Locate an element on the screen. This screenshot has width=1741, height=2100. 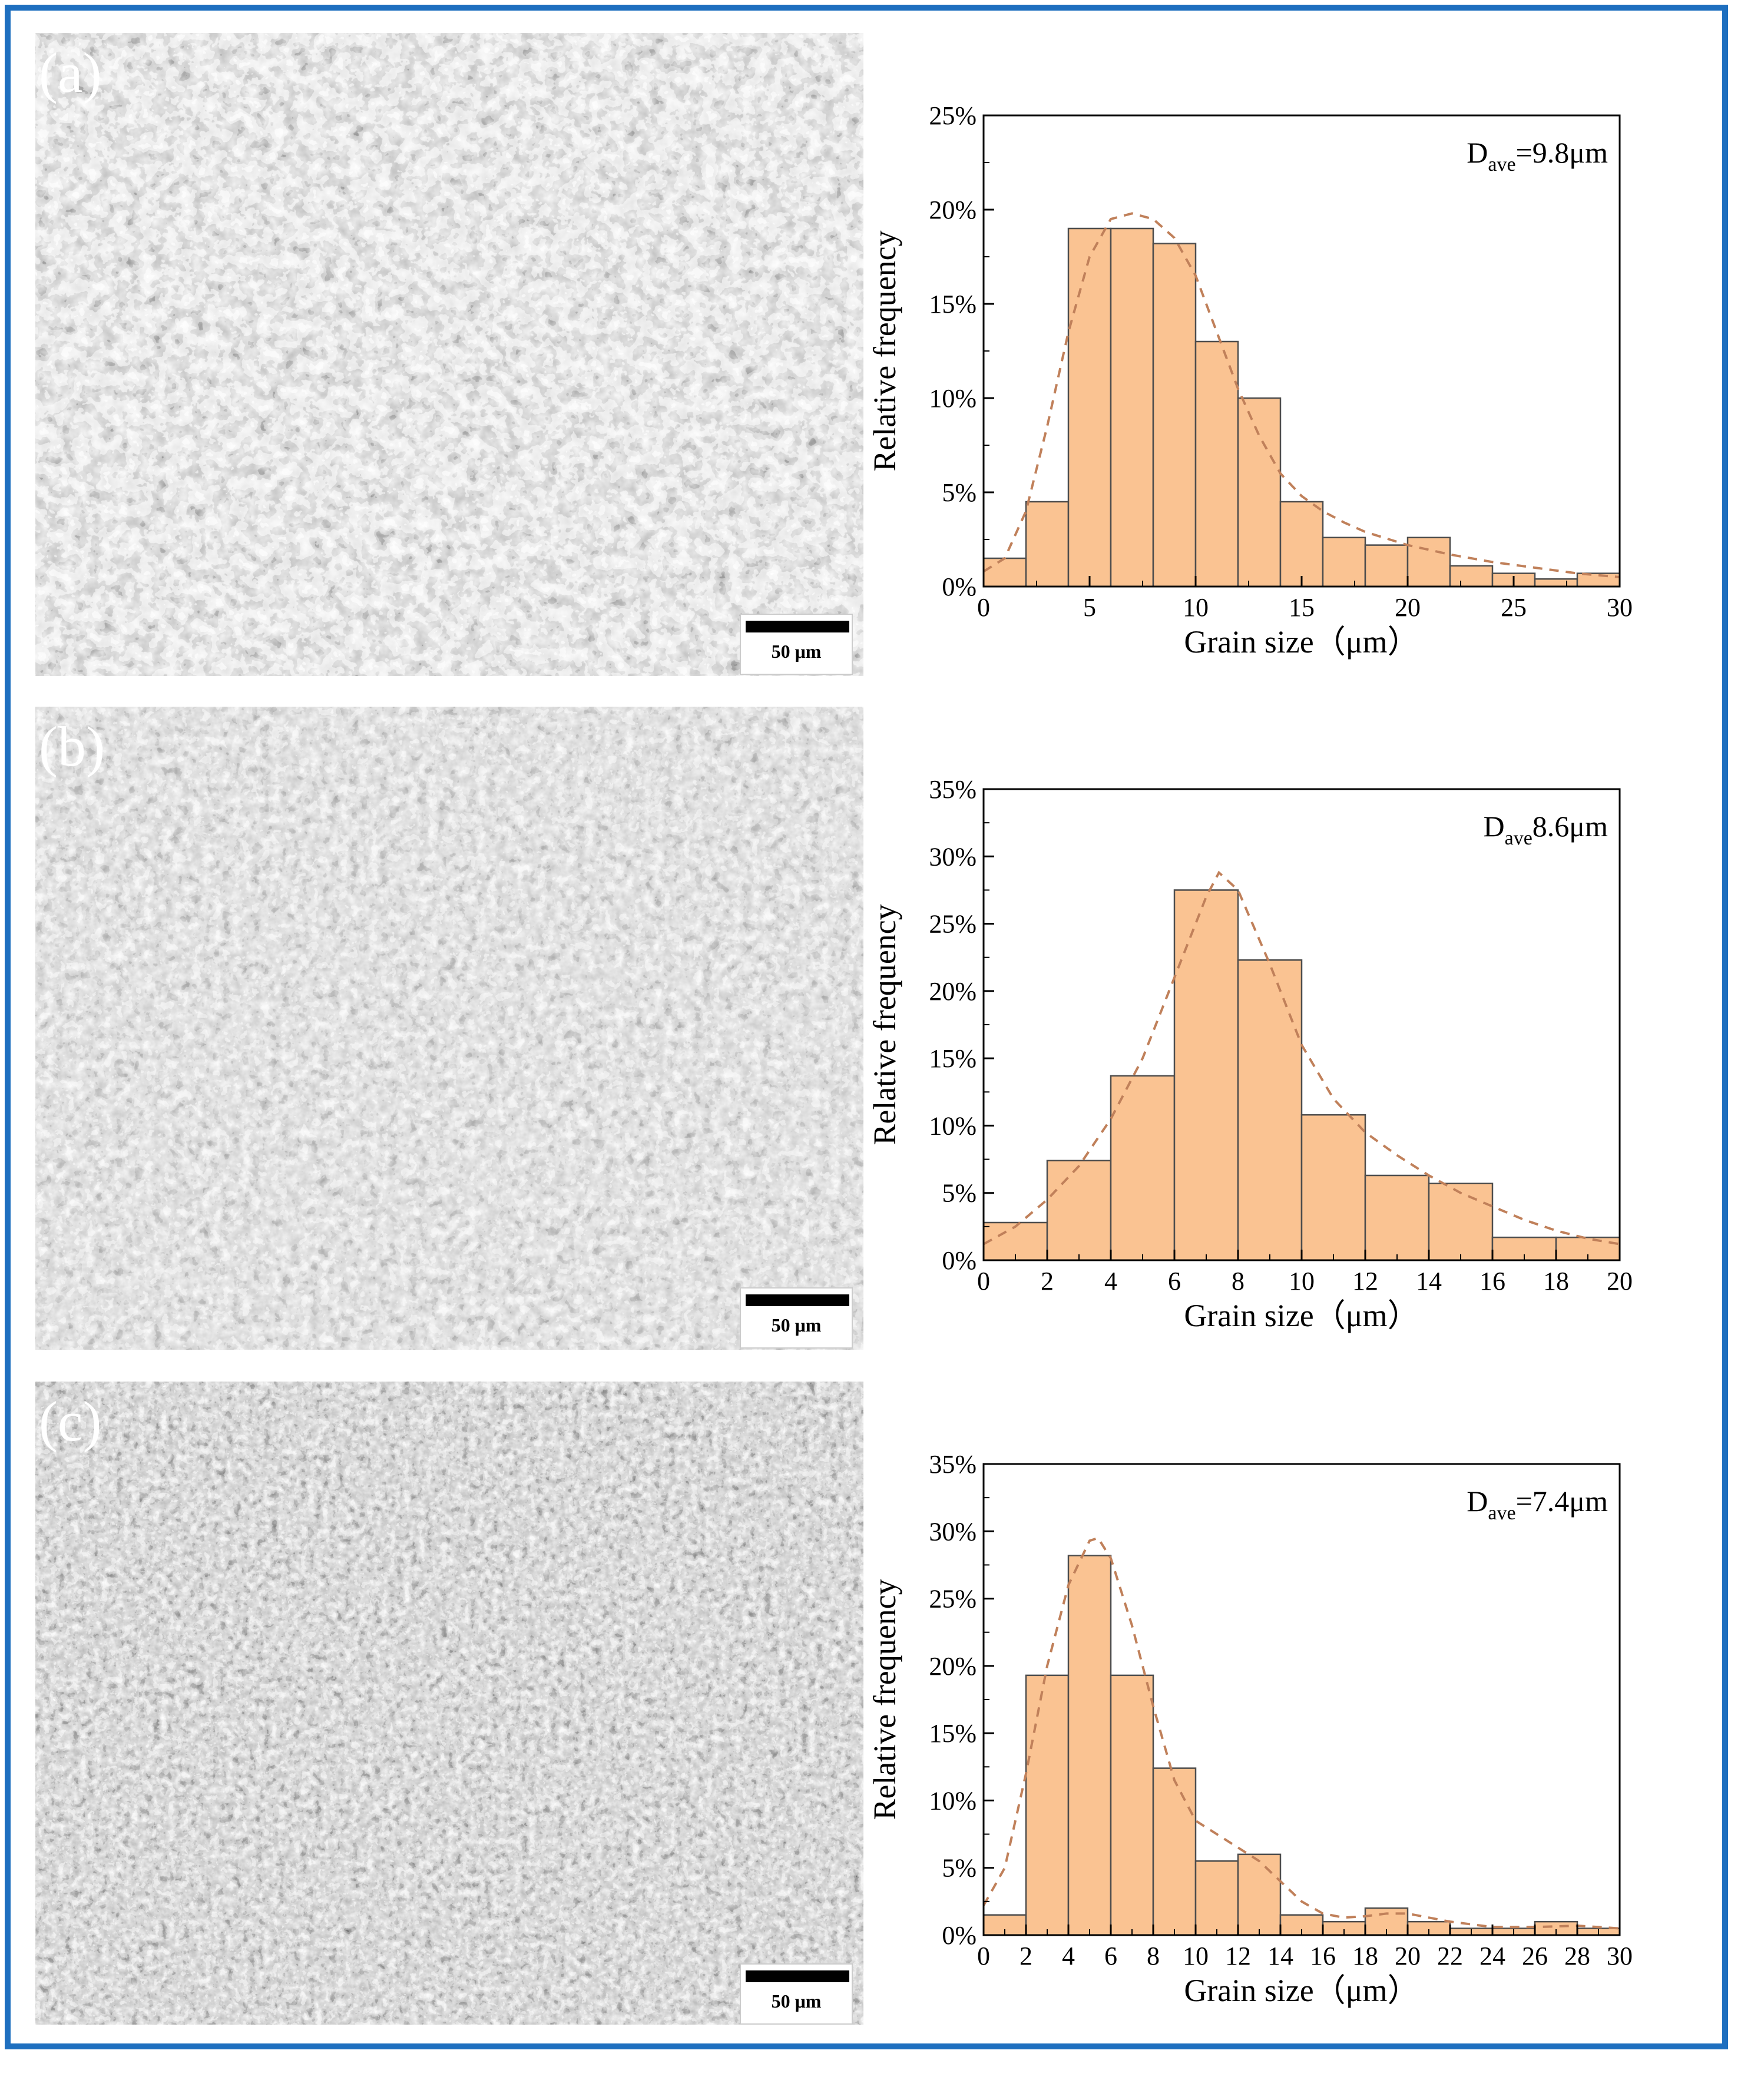
scale-bar-label: 50 μm is located at coordinates (796, 651).